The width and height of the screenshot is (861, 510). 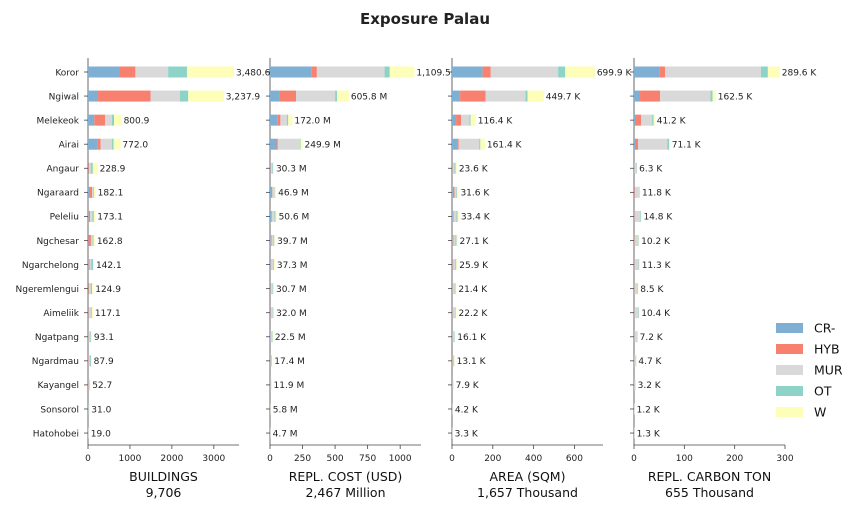 What do you see at coordinates (88, 459) in the screenshot?
I see `x-tick-label: 0` at bounding box center [88, 459].